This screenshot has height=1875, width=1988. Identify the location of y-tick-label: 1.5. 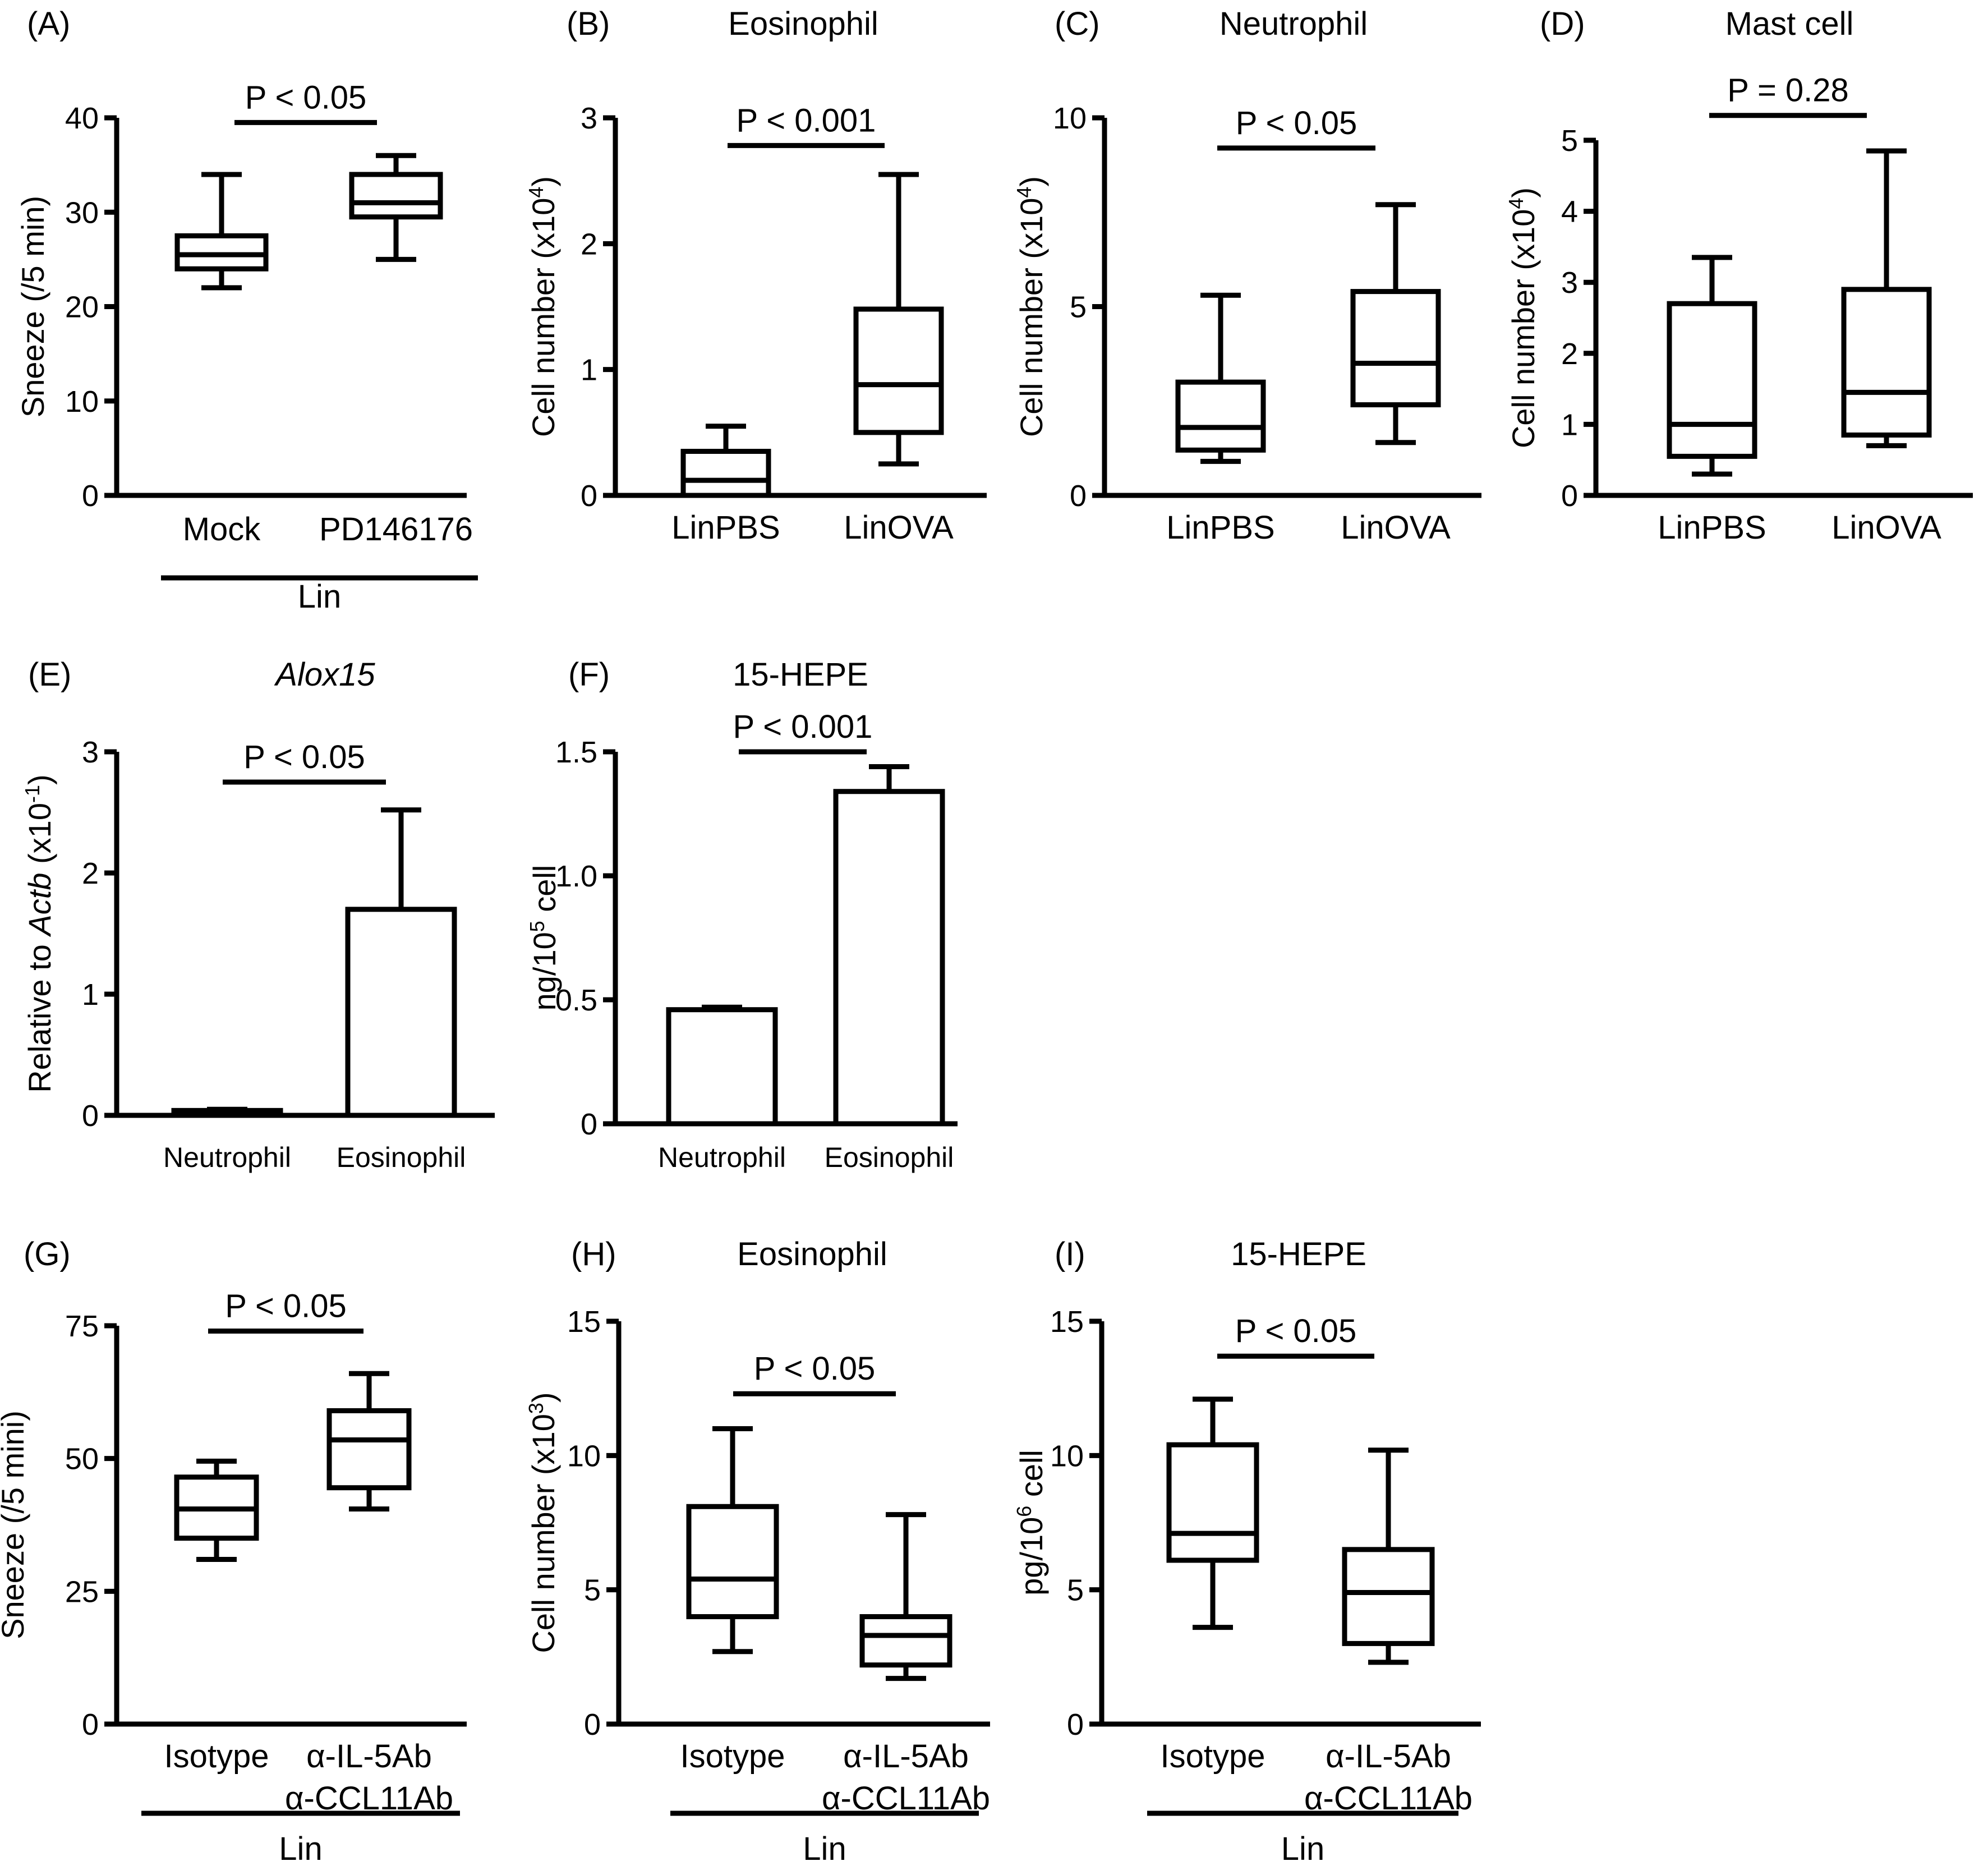
(576, 753).